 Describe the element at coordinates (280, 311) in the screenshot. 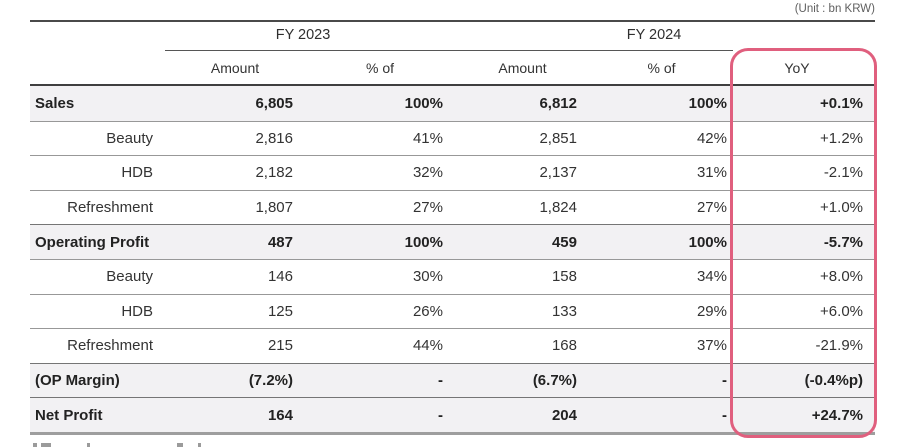

I see `cell-value: 125` at that location.